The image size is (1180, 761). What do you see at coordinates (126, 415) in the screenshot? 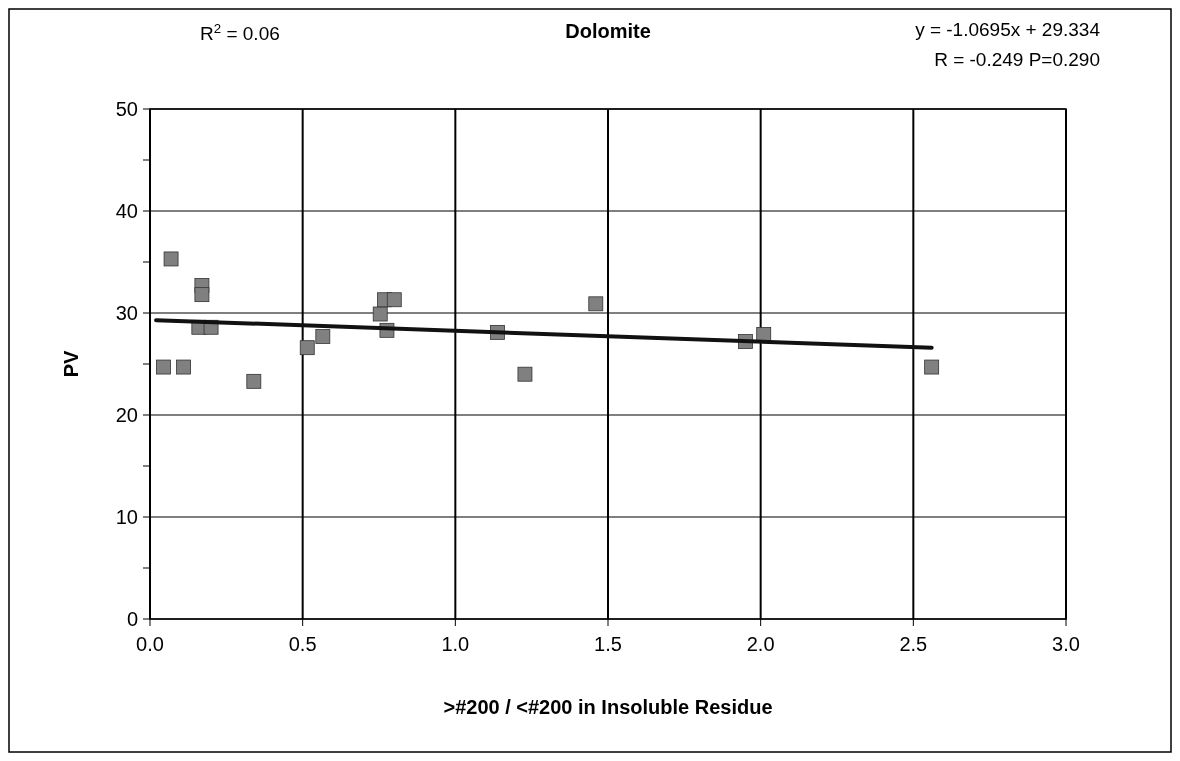
I see `y-tick-label: 20` at bounding box center [126, 415].